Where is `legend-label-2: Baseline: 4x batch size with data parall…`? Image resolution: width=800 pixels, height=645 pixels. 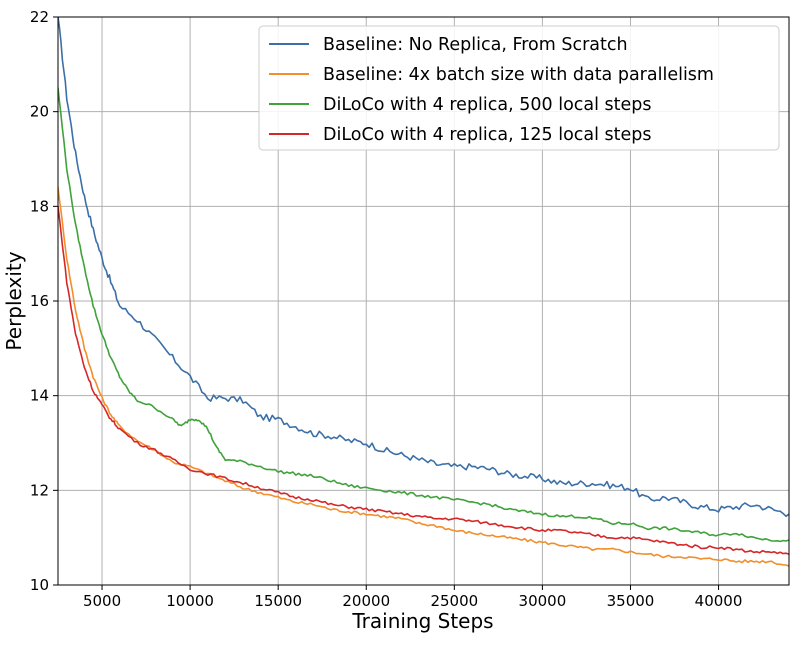
legend-label-2: Baseline: 4x batch size with data parall… is located at coordinates (518, 75).